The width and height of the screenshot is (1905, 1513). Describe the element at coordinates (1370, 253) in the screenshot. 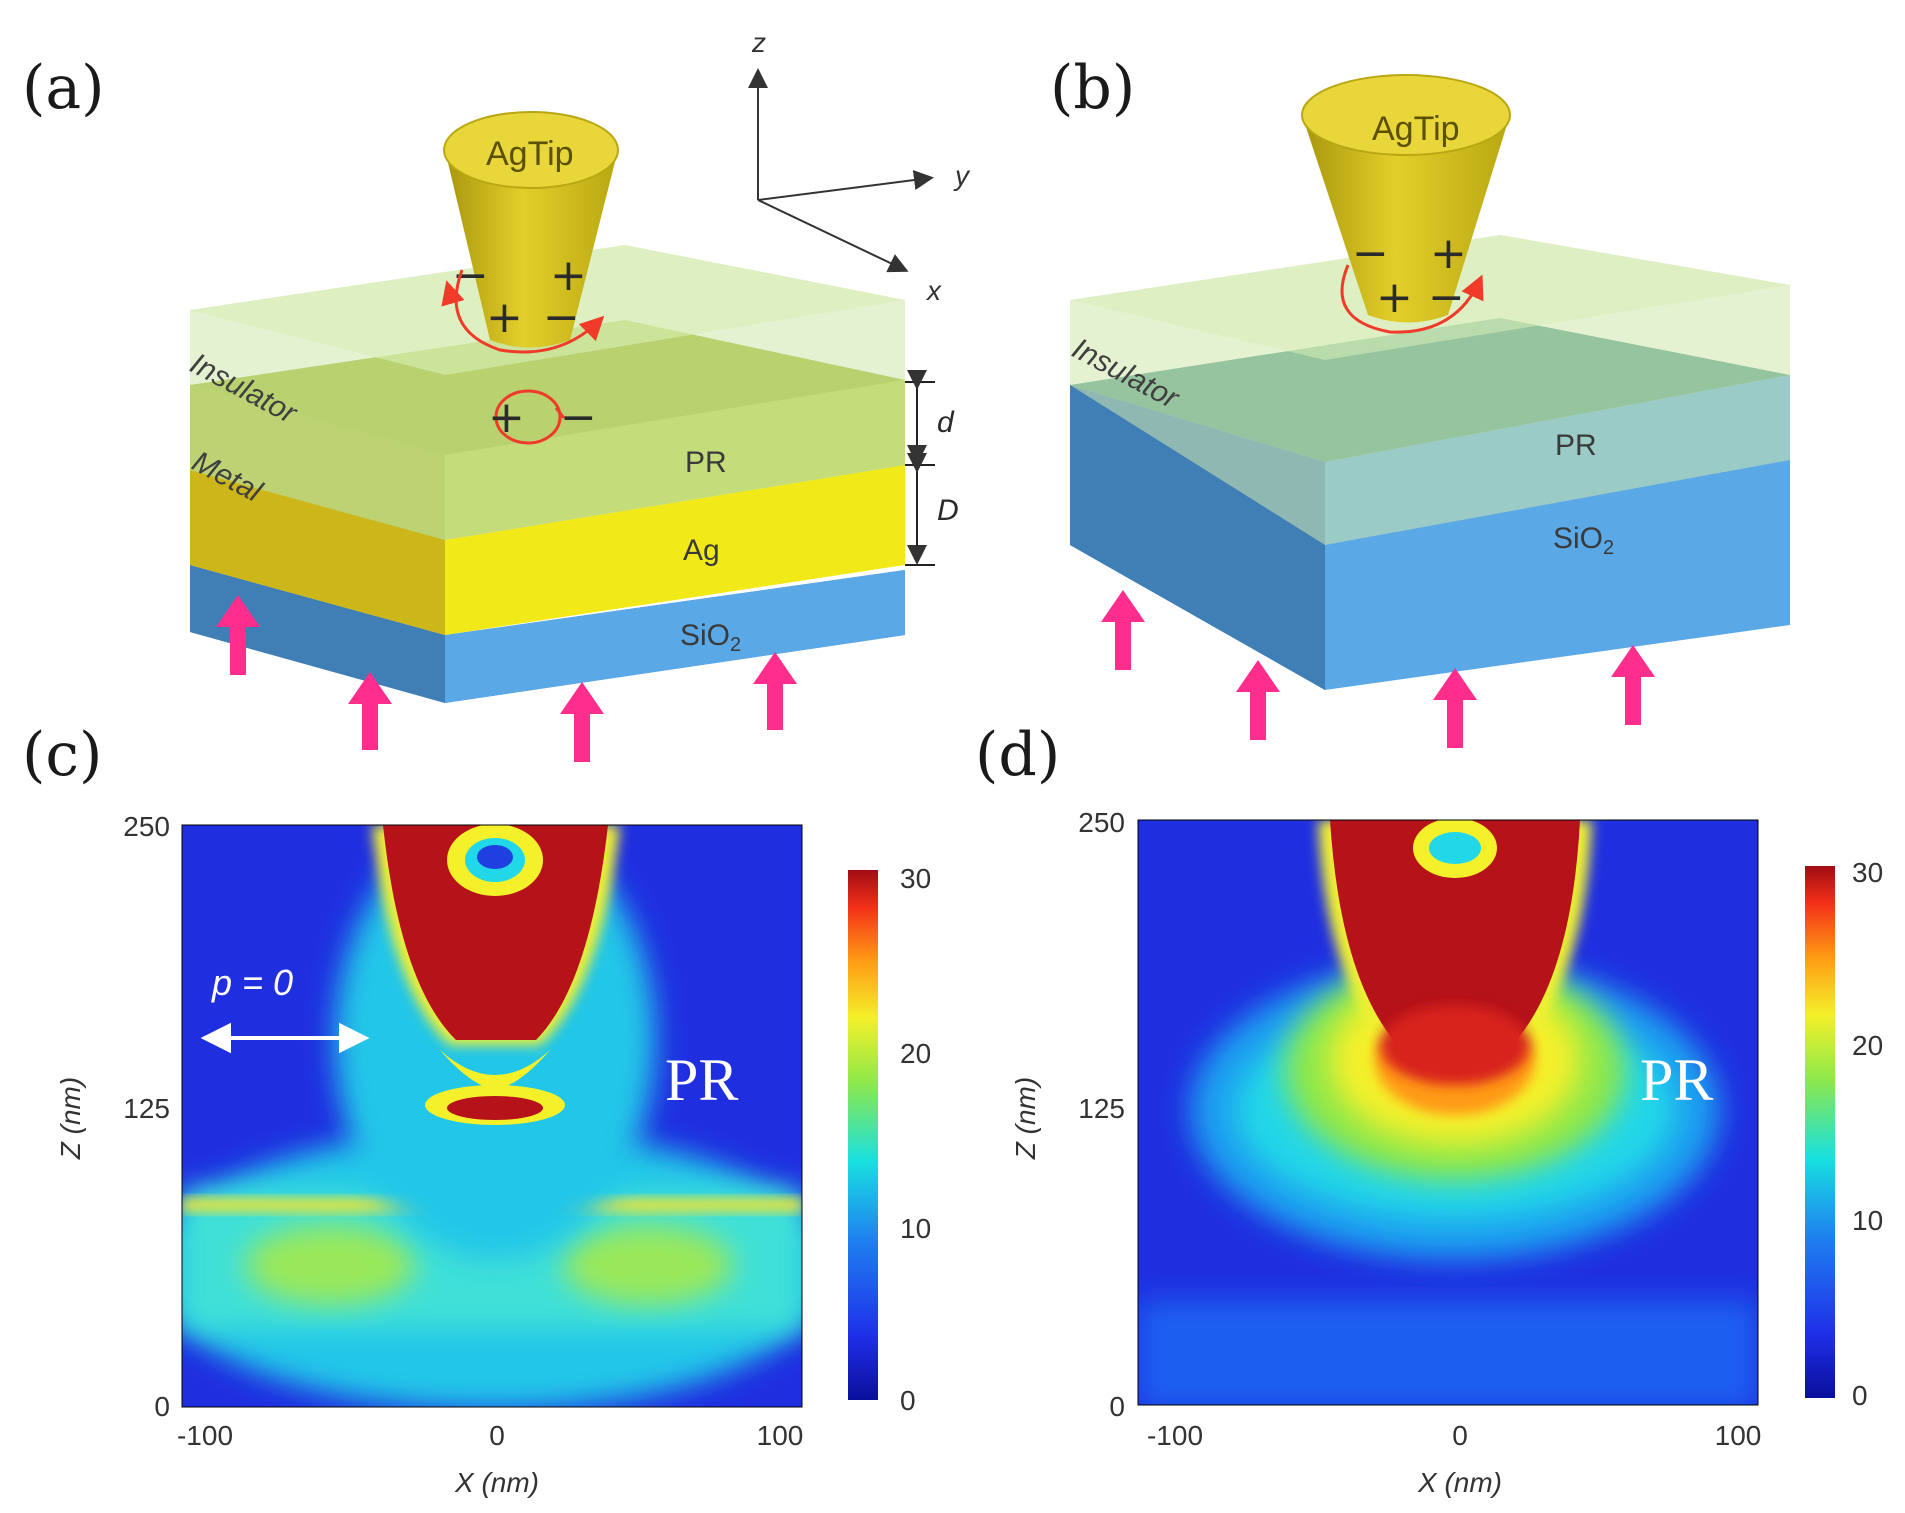

I see `tip-b-charge-1: −` at that location.